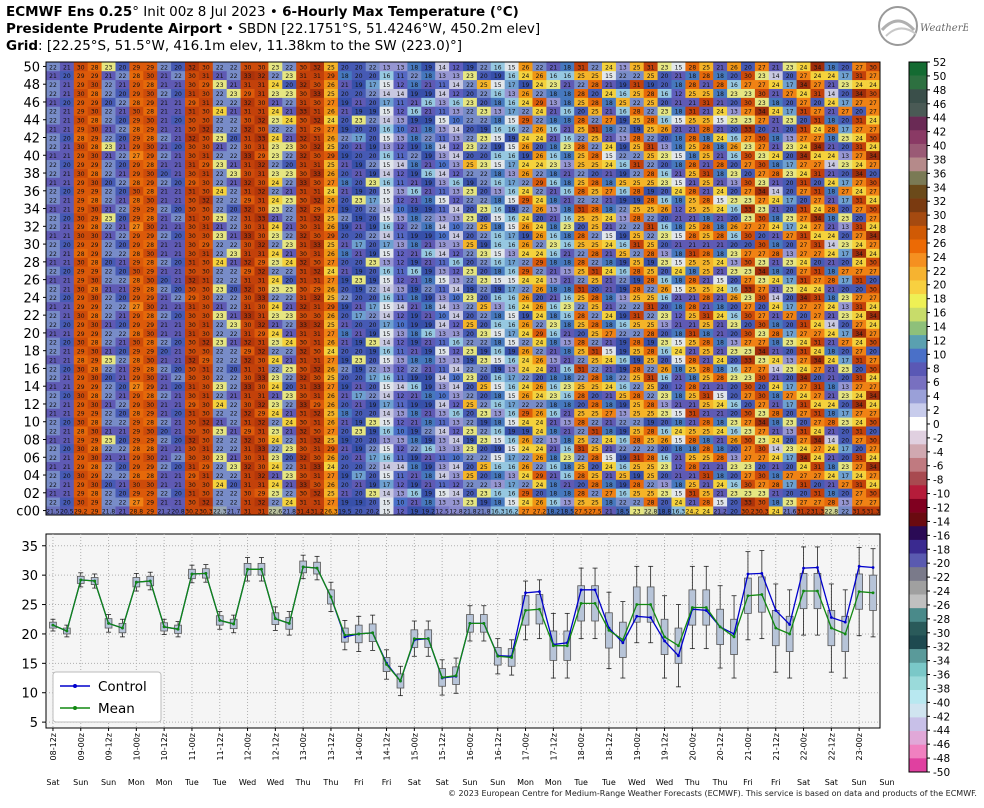  I want to click on heatmap-cell-label: 13, so click(401, 218).